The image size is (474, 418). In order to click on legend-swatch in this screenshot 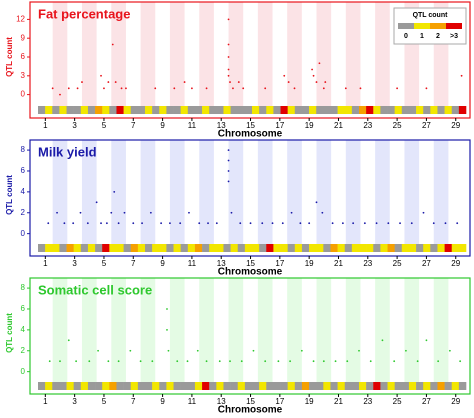, I will do `click(454, 26)`.